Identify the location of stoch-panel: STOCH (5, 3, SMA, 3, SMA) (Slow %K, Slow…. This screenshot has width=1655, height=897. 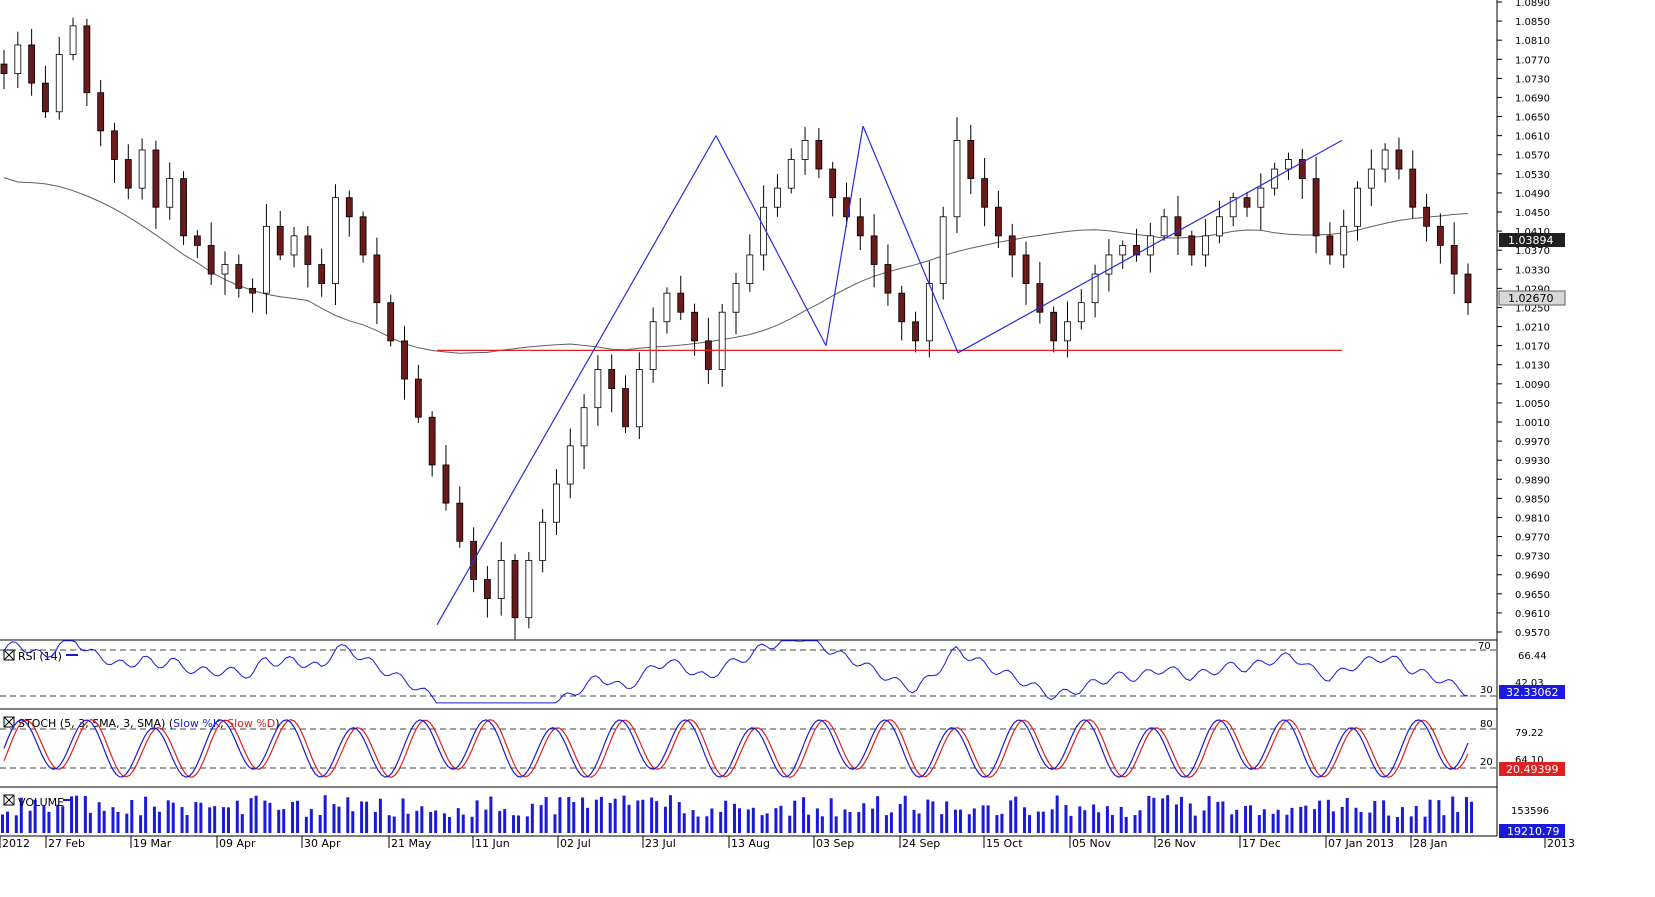
(748, 747).